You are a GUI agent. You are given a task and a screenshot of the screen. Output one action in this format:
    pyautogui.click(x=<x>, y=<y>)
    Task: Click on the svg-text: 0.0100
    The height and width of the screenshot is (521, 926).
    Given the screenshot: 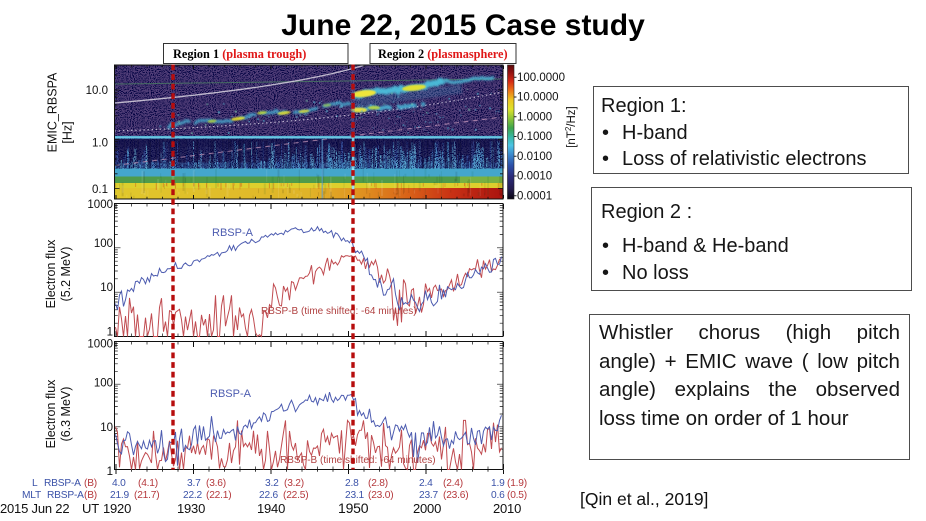 What is the action you would take?
    pyautogui.click(x=534, y=157)
    